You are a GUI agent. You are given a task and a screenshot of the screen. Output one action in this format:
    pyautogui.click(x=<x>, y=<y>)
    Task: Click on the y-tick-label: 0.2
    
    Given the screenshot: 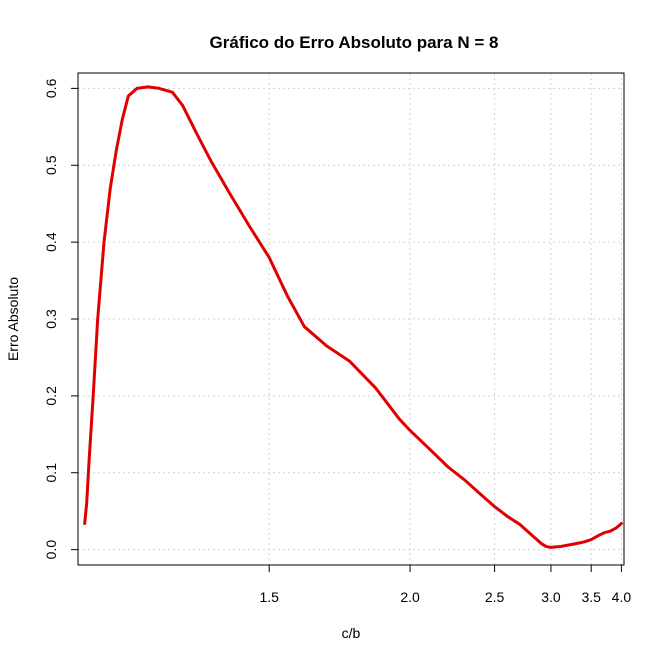 What is the action you would take?
    pyautogui.click(x=51, y=396)
    